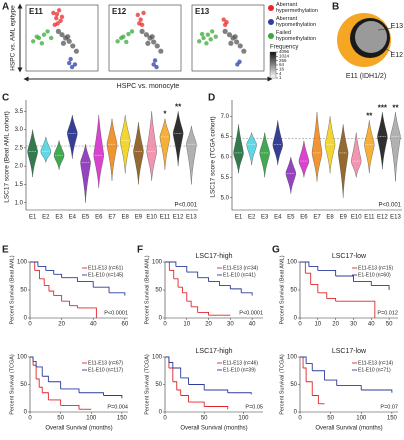 Image resolution: width=404 pixels, height=440 pixels. What do you see at coordinates (26, 413) in the screenshot?
I see `y-tick-label: 0` at bounding box center [26, 413].